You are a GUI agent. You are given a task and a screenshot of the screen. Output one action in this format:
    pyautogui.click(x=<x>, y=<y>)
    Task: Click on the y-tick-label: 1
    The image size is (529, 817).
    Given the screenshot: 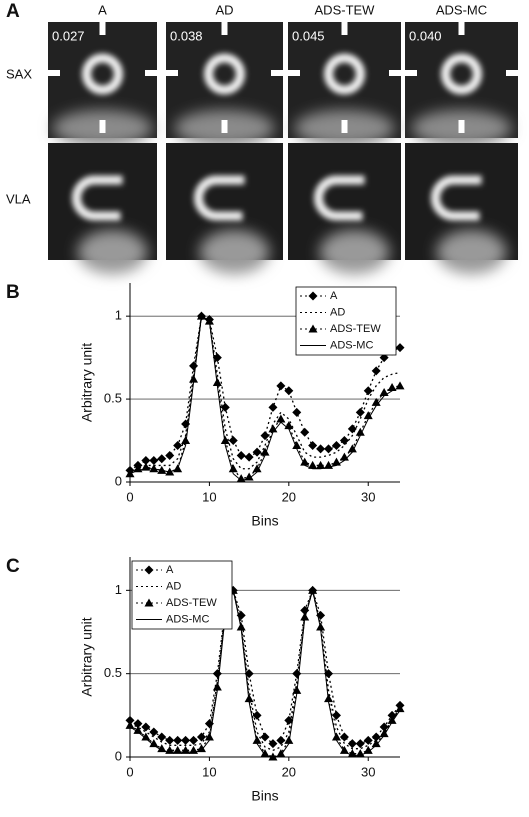 What is the action you would take?
    pyautogui.click(x=118, y=315)
    